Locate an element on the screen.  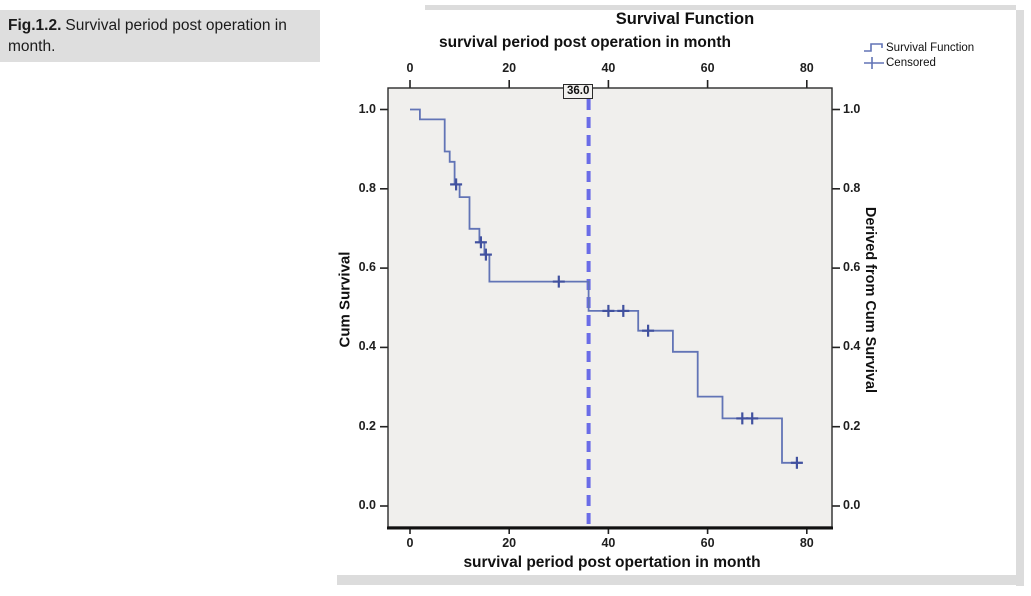
x-axis-tick-label-bottom: 0 is located at coordinates (410, 543).